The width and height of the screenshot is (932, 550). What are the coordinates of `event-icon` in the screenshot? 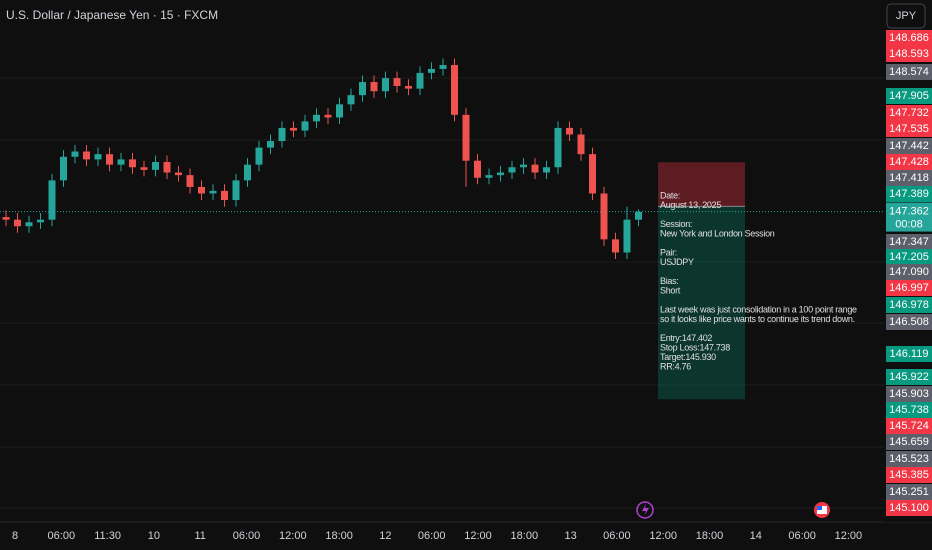 It's located at (645, 510).